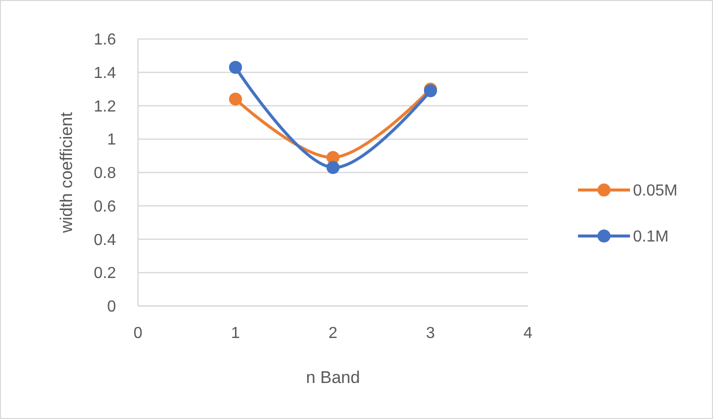 This screenshot has height=419, width=713. Describe the element at coordinates (333, 377) in the screenshot. I see `x-axis-title: n Band` at that location.